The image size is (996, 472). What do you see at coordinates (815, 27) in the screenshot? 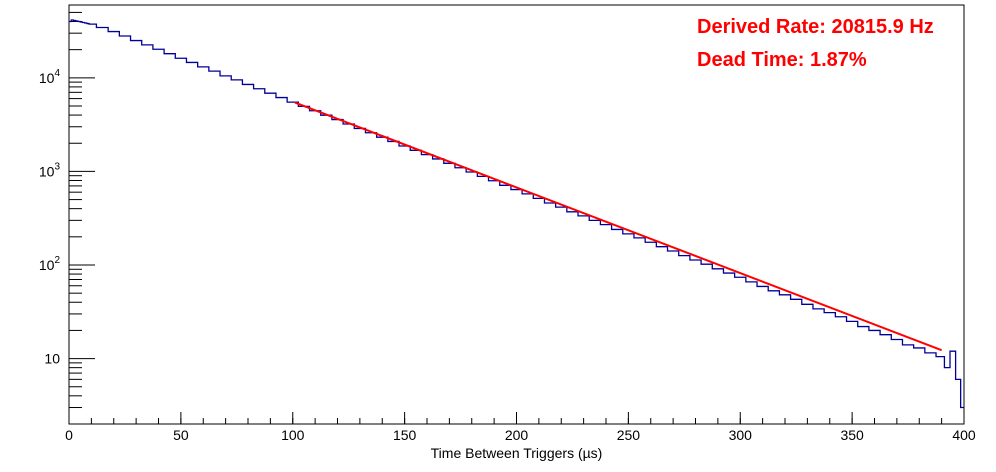
I see `annotation-derived-rate: Derived Rate: 20815.9 Hz` at bounding box center [815, 27].